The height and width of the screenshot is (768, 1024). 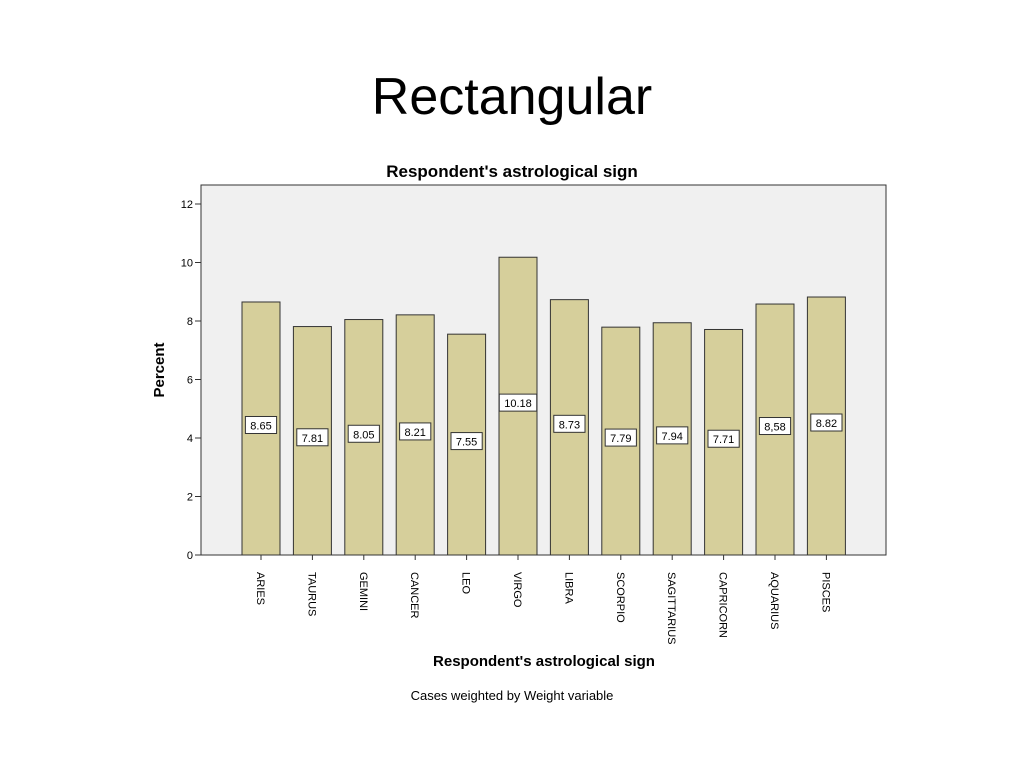 I want to click on data-label: 8.82, so click(x=826, y=424).